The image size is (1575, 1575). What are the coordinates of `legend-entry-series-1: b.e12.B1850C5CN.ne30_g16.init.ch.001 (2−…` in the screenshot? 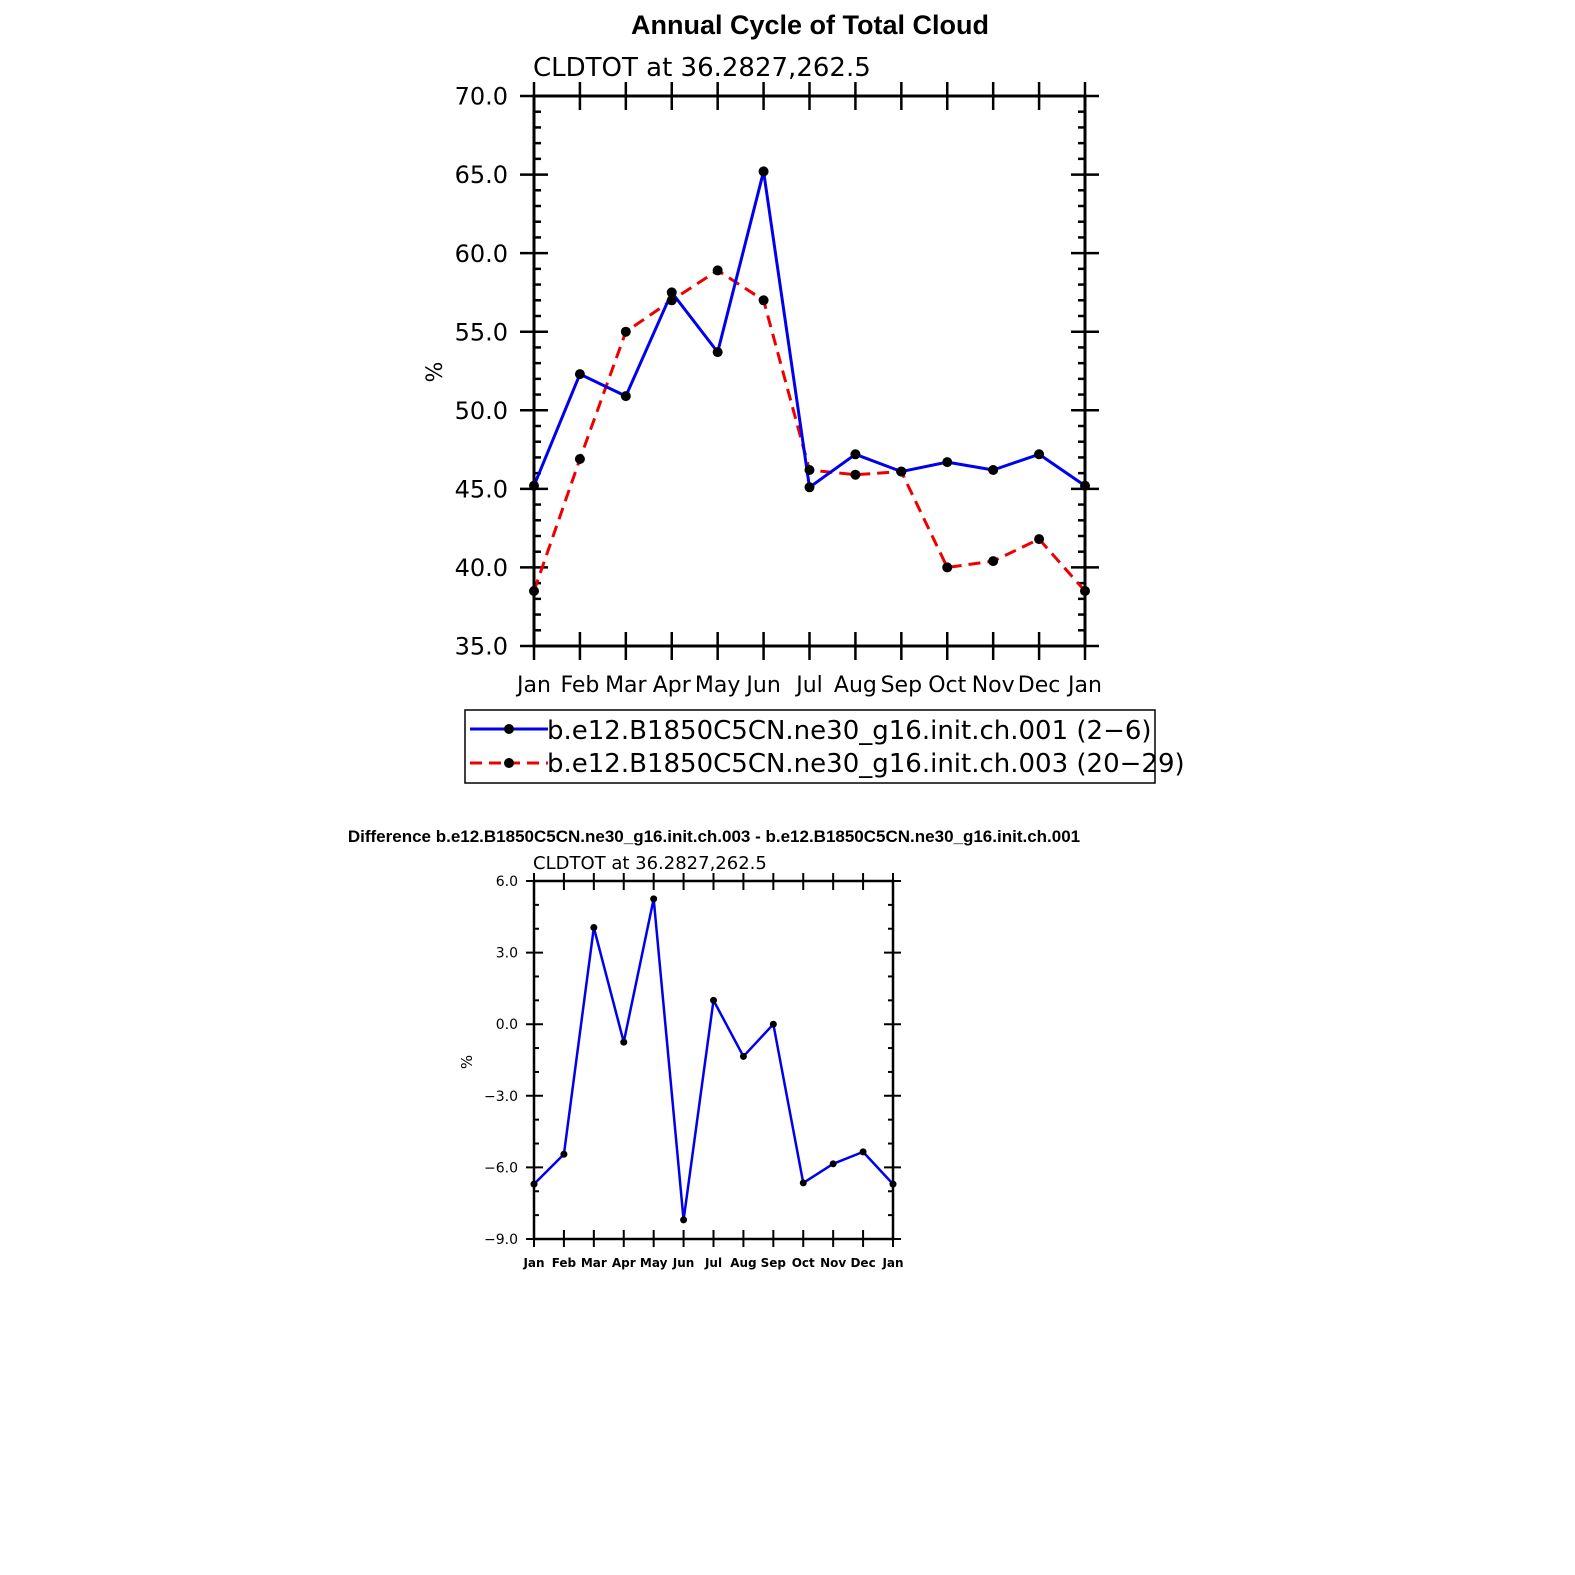 It's located at (811, 731).